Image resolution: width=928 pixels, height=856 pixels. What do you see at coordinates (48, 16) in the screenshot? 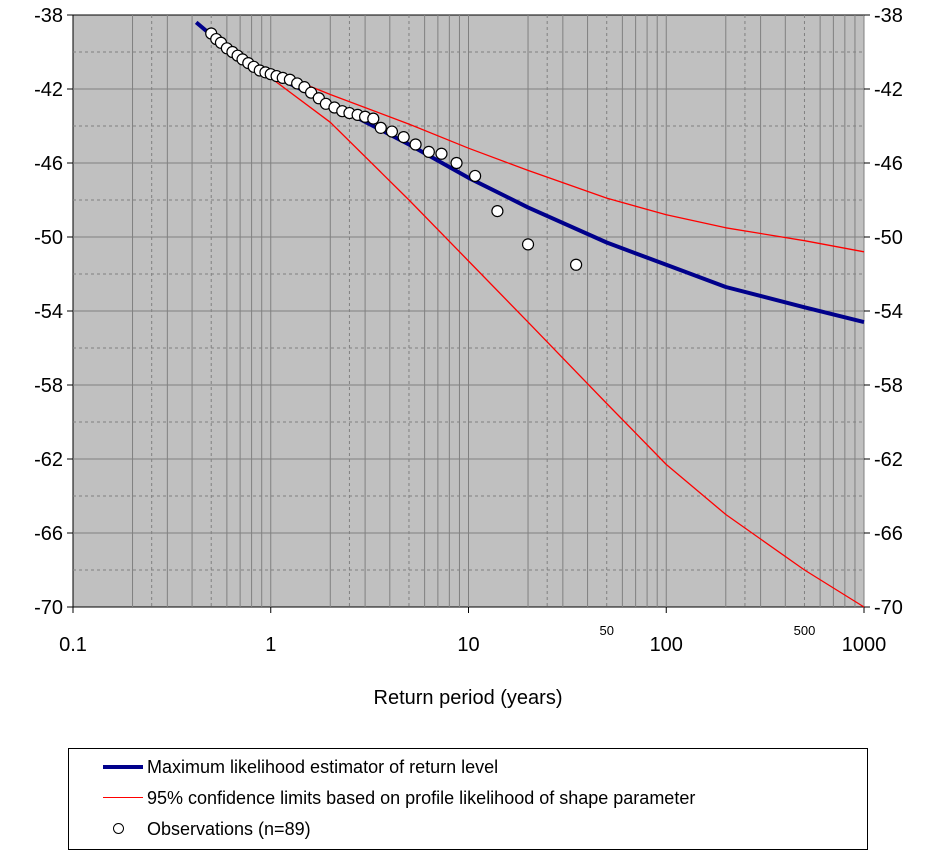
I see `y-tick-label-left: -38` at bounding box center [48, 16].